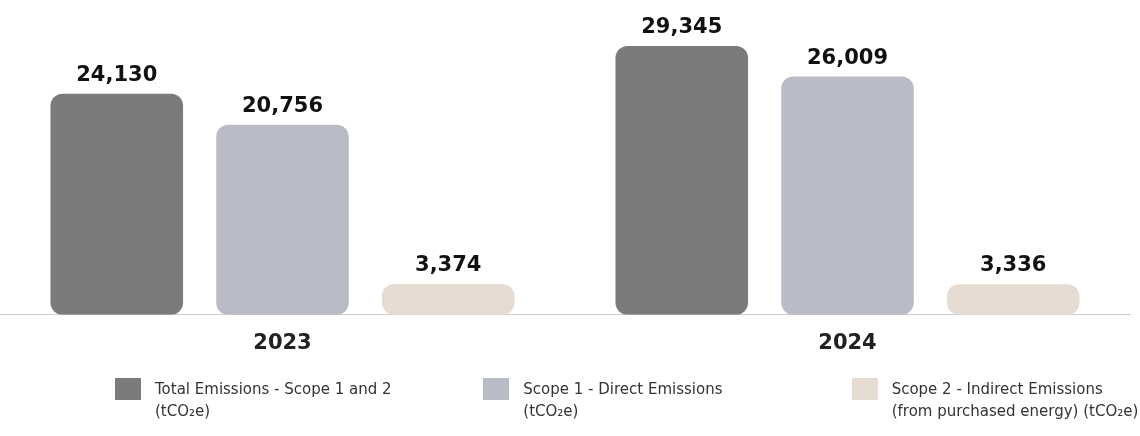  What do you see at coordinates (623, 400) in the screenshot?
I see `legend-label: Scope 1 - Direct Emissions (tCO₂e)` at bounding box center [623, 400].